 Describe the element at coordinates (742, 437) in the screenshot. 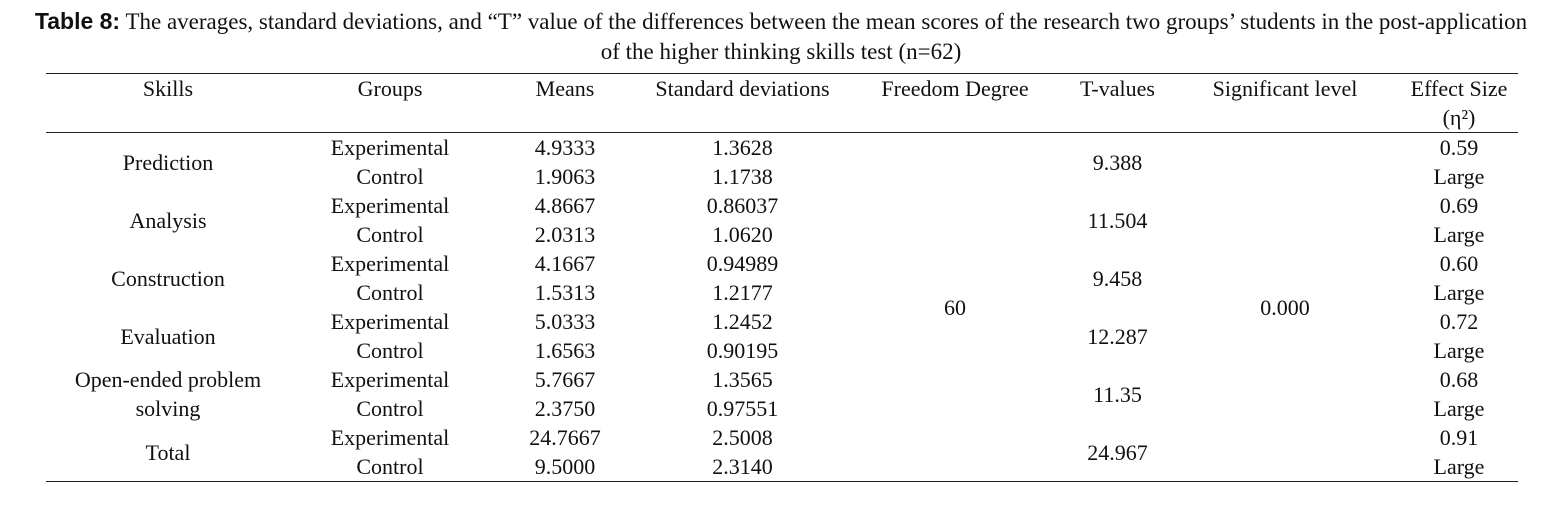

I see `std-dev: 2.5008` at that location.